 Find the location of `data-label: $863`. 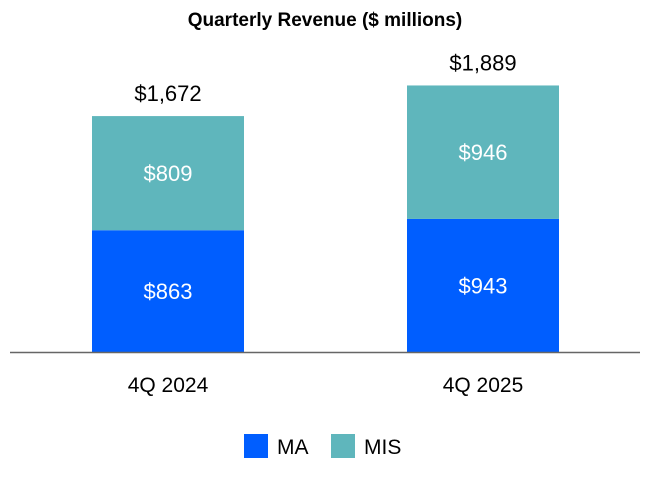

data-label: $863 is located at coordinates (168, 291).